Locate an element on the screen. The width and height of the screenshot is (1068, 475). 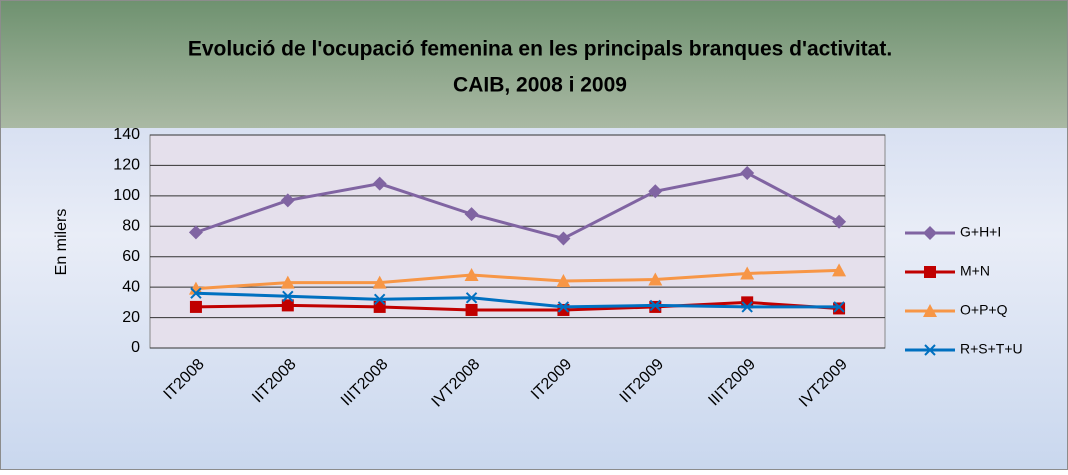
y-tick-label: 40 is located at coordinates (131, 286).